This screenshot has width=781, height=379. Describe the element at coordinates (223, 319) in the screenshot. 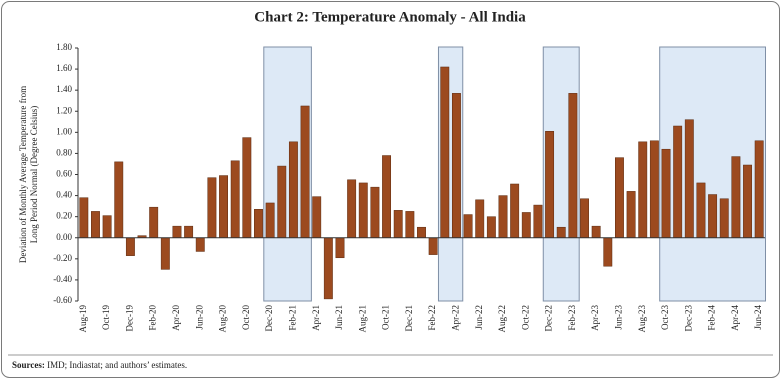

I see `x-tick-label: Aug-20` at that location.